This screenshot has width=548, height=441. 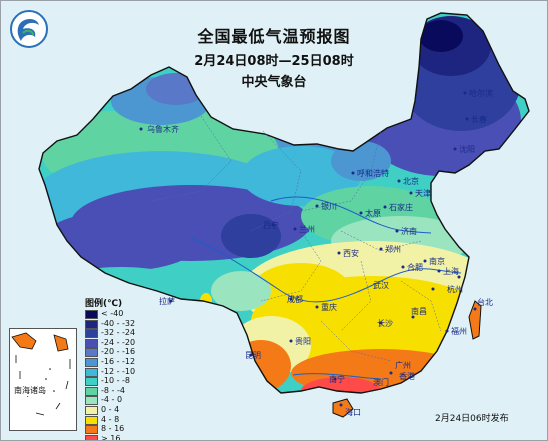 I want to click on city-label: 杭州, so click(x=455, y=289).